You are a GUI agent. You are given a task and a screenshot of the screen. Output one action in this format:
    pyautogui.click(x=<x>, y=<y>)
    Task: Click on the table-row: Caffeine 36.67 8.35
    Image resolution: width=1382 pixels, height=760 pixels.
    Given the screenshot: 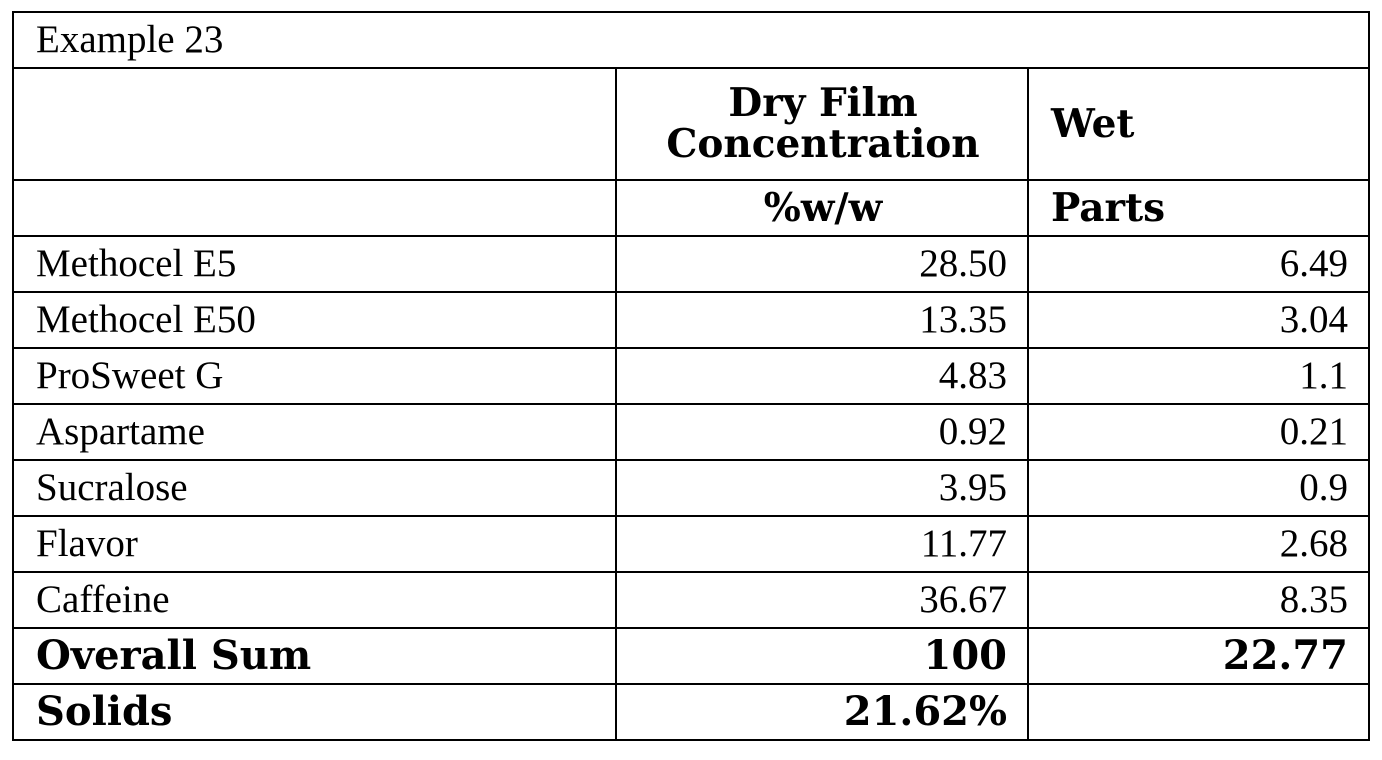 What is the action you would take?
    pyautogui.click(x=691, y=600)
    